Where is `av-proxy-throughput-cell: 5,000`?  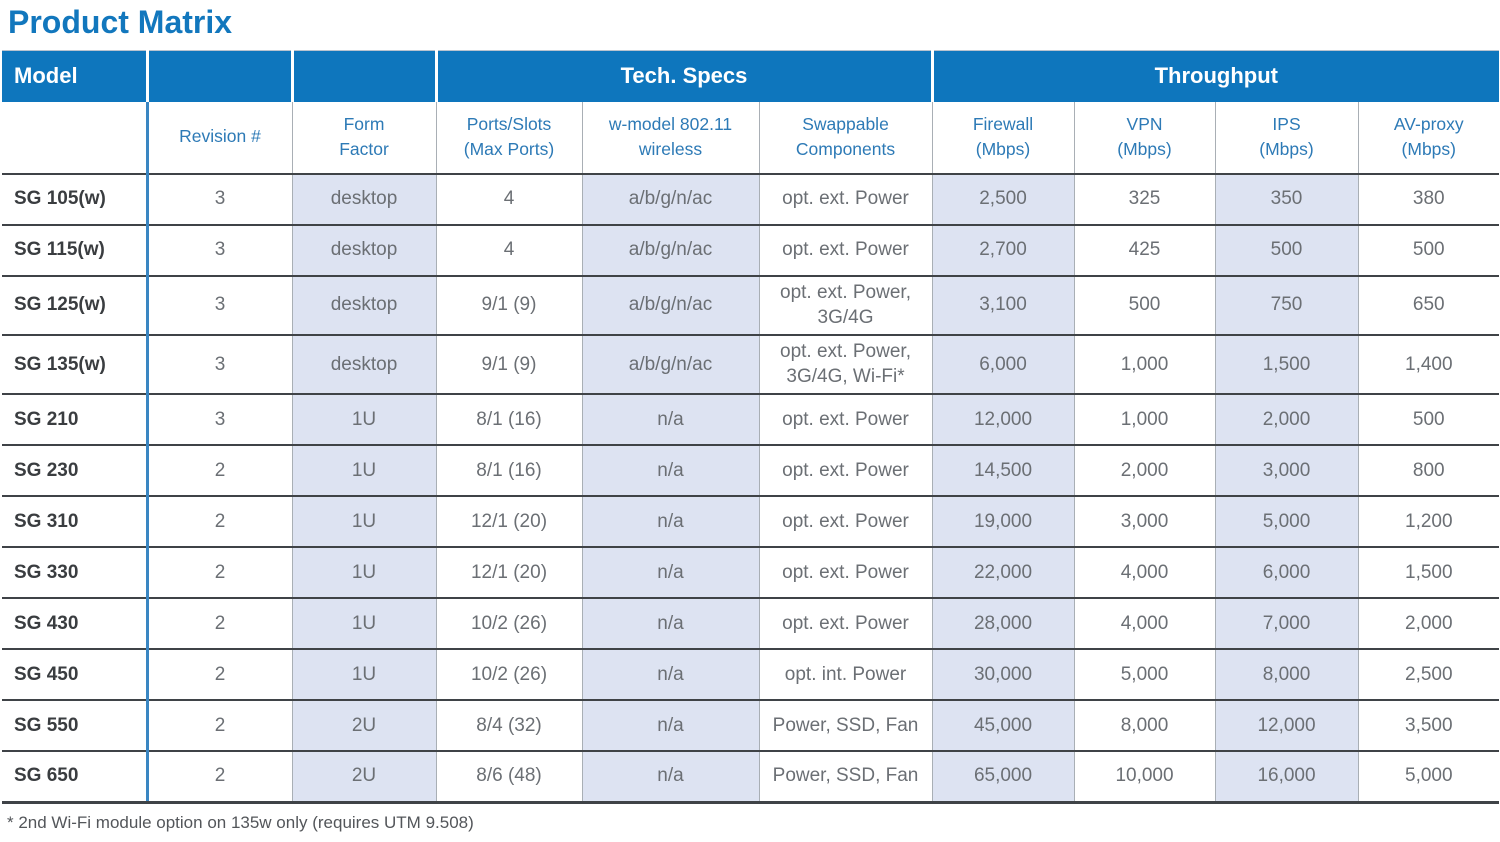 av-proxy-throughput-cell: 5,000 is located at coordinates (1429, 777).